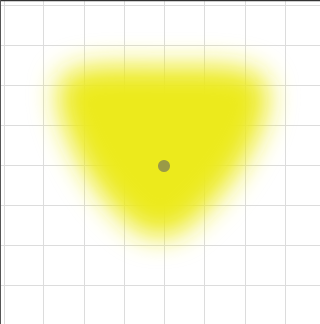 The width and height of the screenshot is (320, 324). What do you see at coordinates (164, 166) in the screenshot?
I see `center-point-icon` at bounding box center [164, 166].